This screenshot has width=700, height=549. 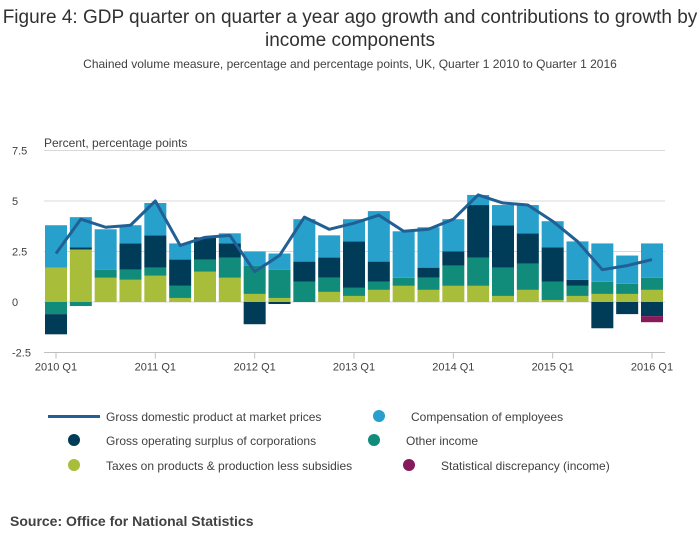 What do you see at coordinates (652, 368) in the screenshot?
I see `x-tick-label: 2016 Q1` at bounding box center [652, 368].